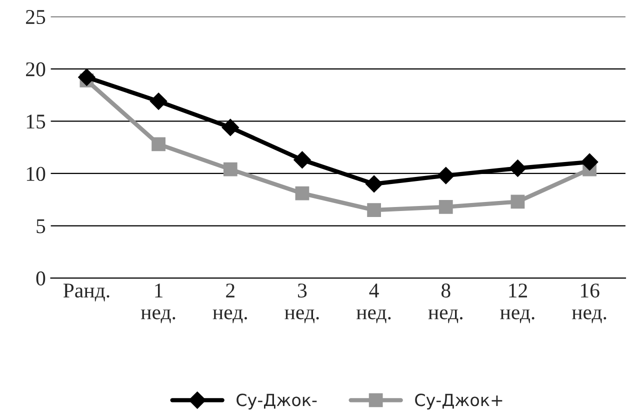 The height and width of the screenshot is (415, 635). What do you see at coordinates (517, 304) in the screenshot?
I see `x-tick-label: 12 нед.` at bounding box center [517, 304].